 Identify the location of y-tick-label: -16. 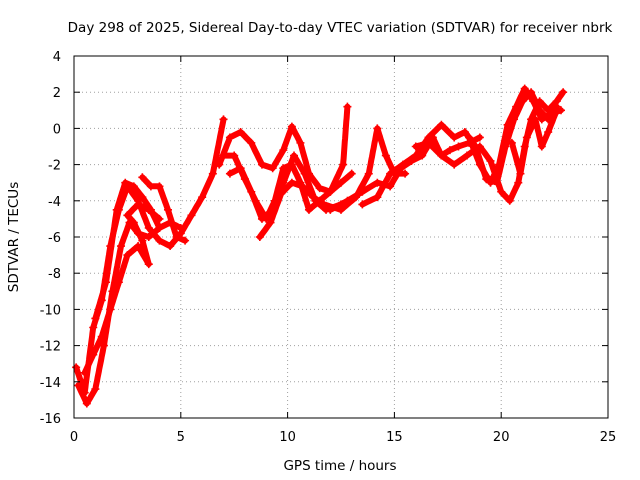
(50, 419).